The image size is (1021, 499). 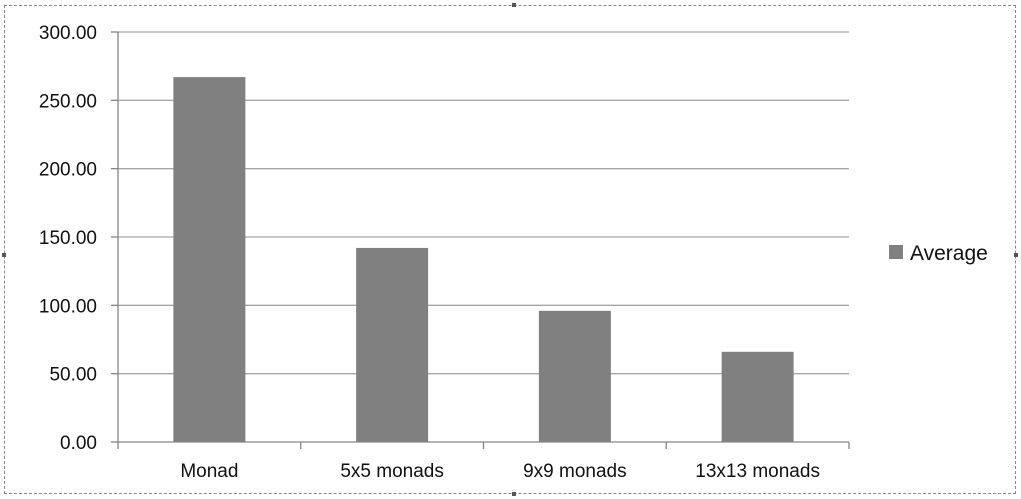 What do you see at coordinates (896, 252) in the screenshot?
I see `legend-swatch` at bounding box center [896, 252].